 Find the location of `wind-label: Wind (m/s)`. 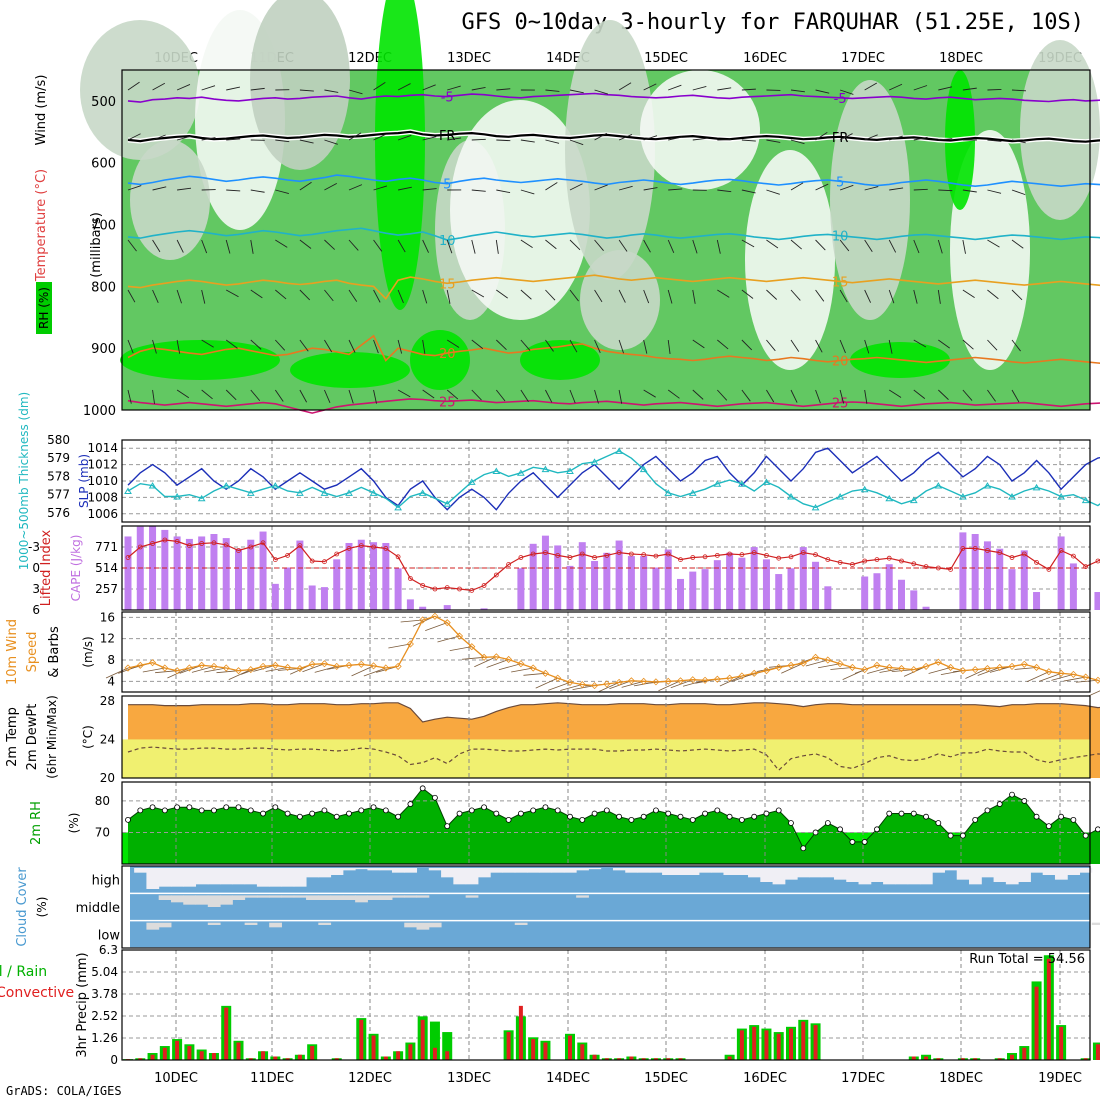

wind-label: Wind (m/s) is located at coordinates (41, 110).